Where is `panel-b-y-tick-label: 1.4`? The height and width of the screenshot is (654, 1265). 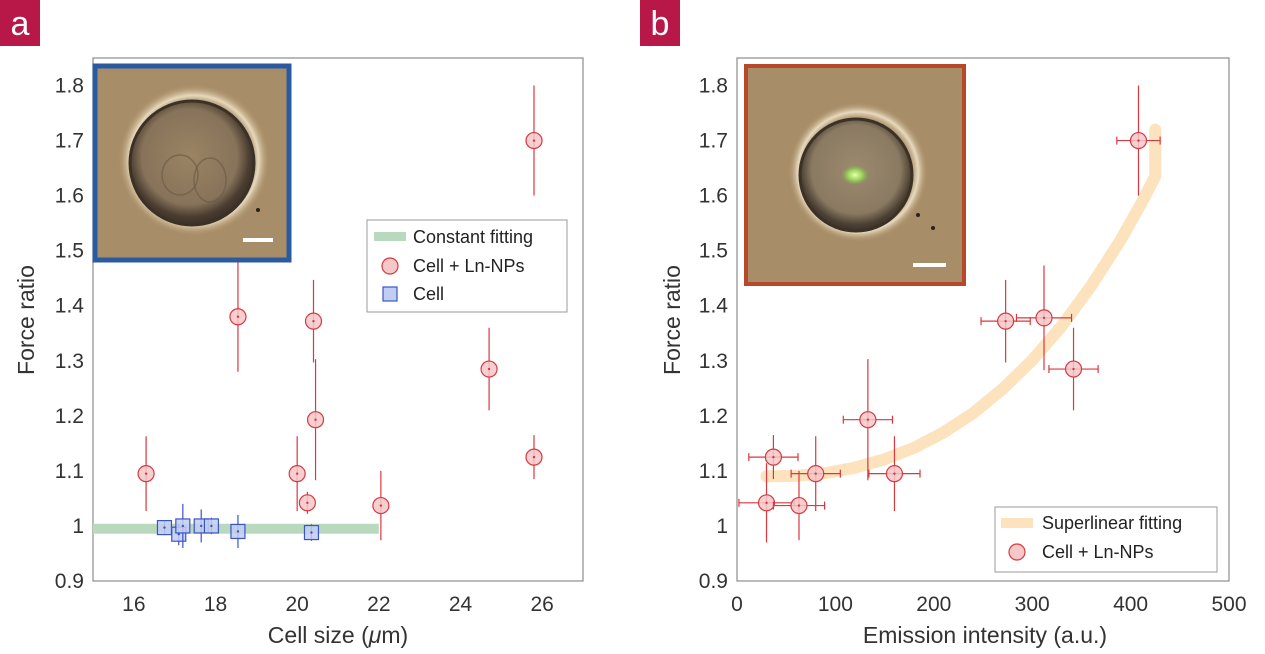
panel-b-y-tick-label: 1.4 is located at coordinates (714, 306).